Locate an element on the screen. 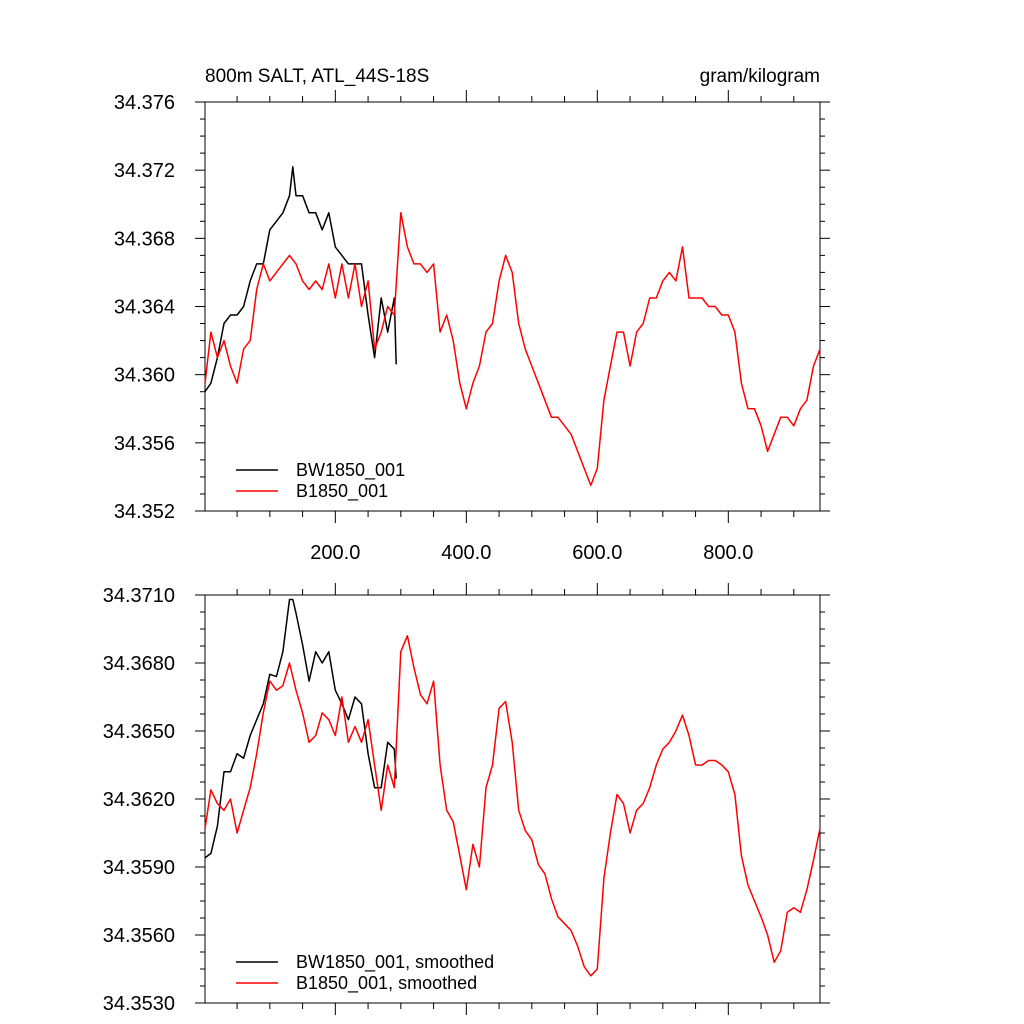 This screenshot has width=1024, height=1024. top-legend-label: B1850_001 is located at coordinates (342, 491).